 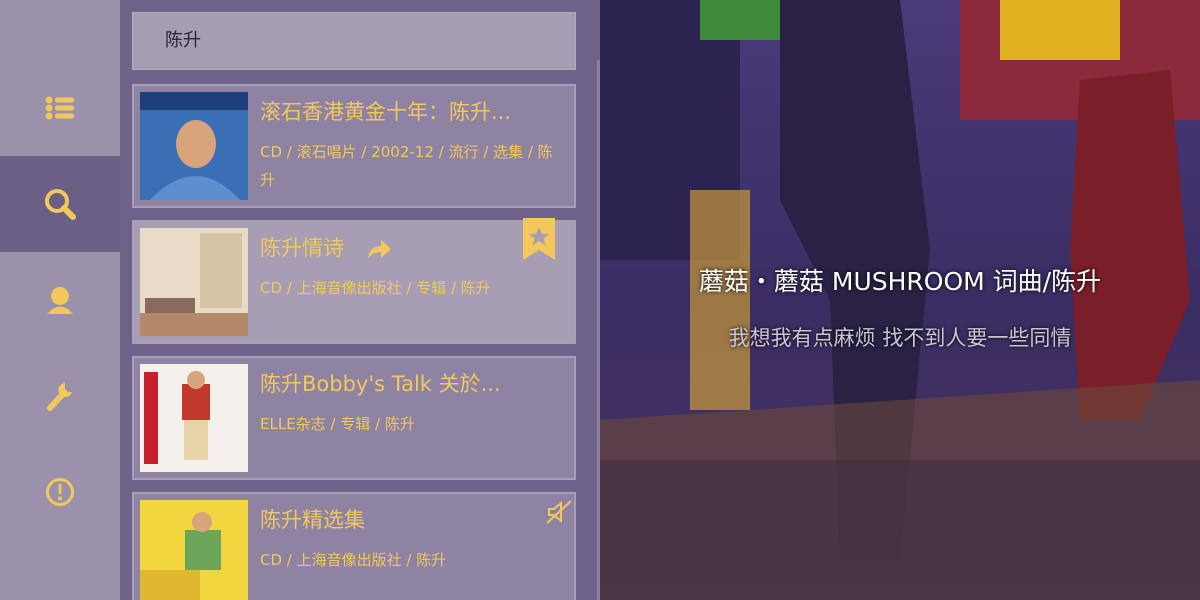 What do you see at coordinates (559, 512) in the screenshot?
I see `mute-icon` at bounding box center [559, 512].